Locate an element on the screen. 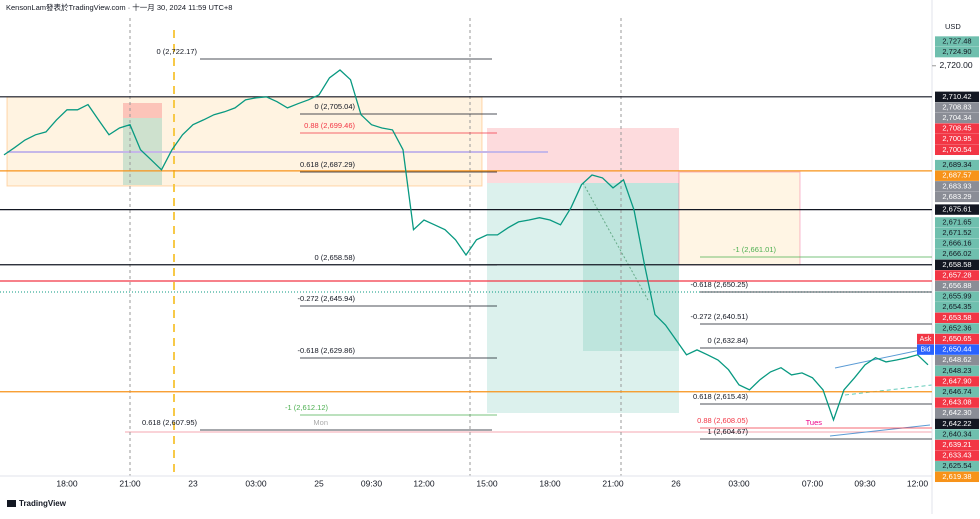 The width and height of the screenshot is (980, 519). price-tag-label: 2,708.83 is located at coordinates (956, 106).